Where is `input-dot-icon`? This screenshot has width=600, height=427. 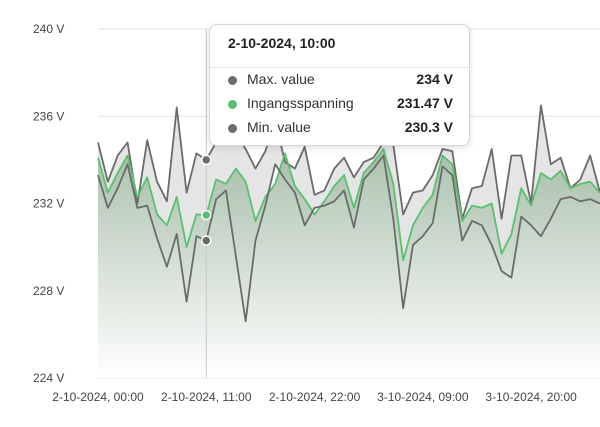 input-dot-icon is located at coordinates (232, 104).